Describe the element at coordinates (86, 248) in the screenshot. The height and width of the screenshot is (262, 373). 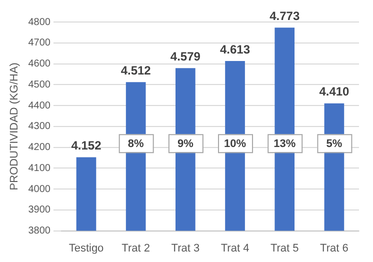
I see `x-tick-label: Testigo` at that location.